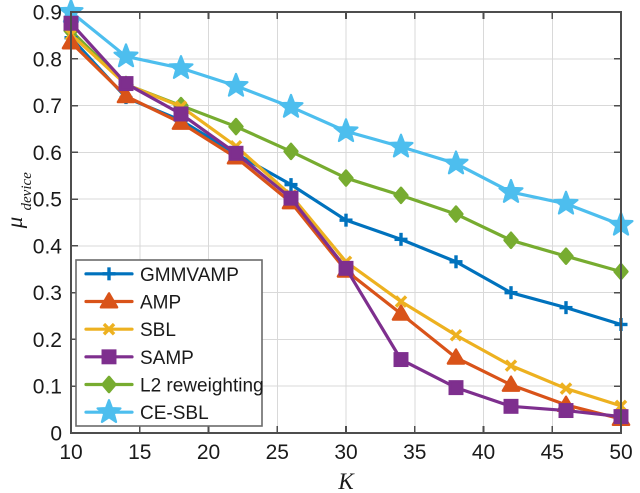 The width and height of the screenshot is (640, 493). I want to click on x-axis-tick-label: 15, so click(139, 452).